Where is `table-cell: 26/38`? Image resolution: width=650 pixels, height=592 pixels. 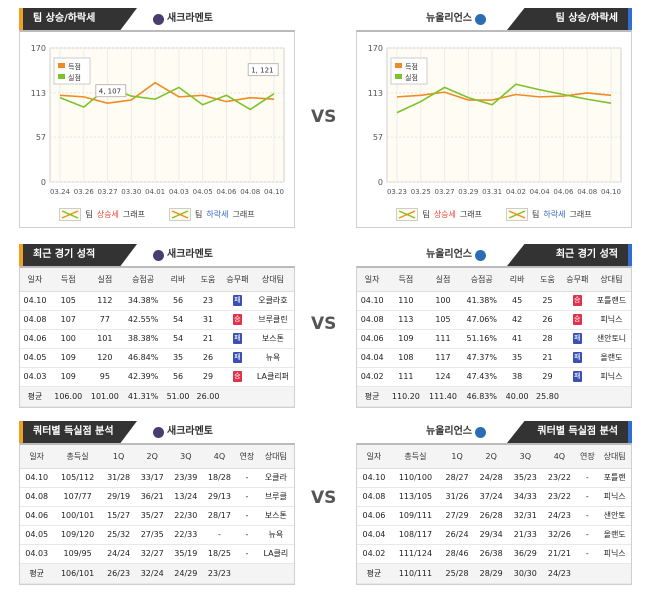
table-cell: 26/38 is located at coordinates (491, 554).